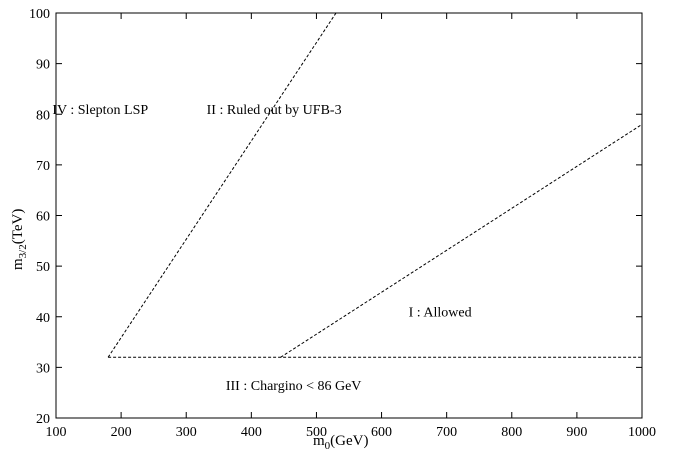 This screenshot has width=680, height=452. What do you see at coordinates (43, 115) in the screenshot?
I see `y-tick-label: 80` at bounding box center [43, 115].